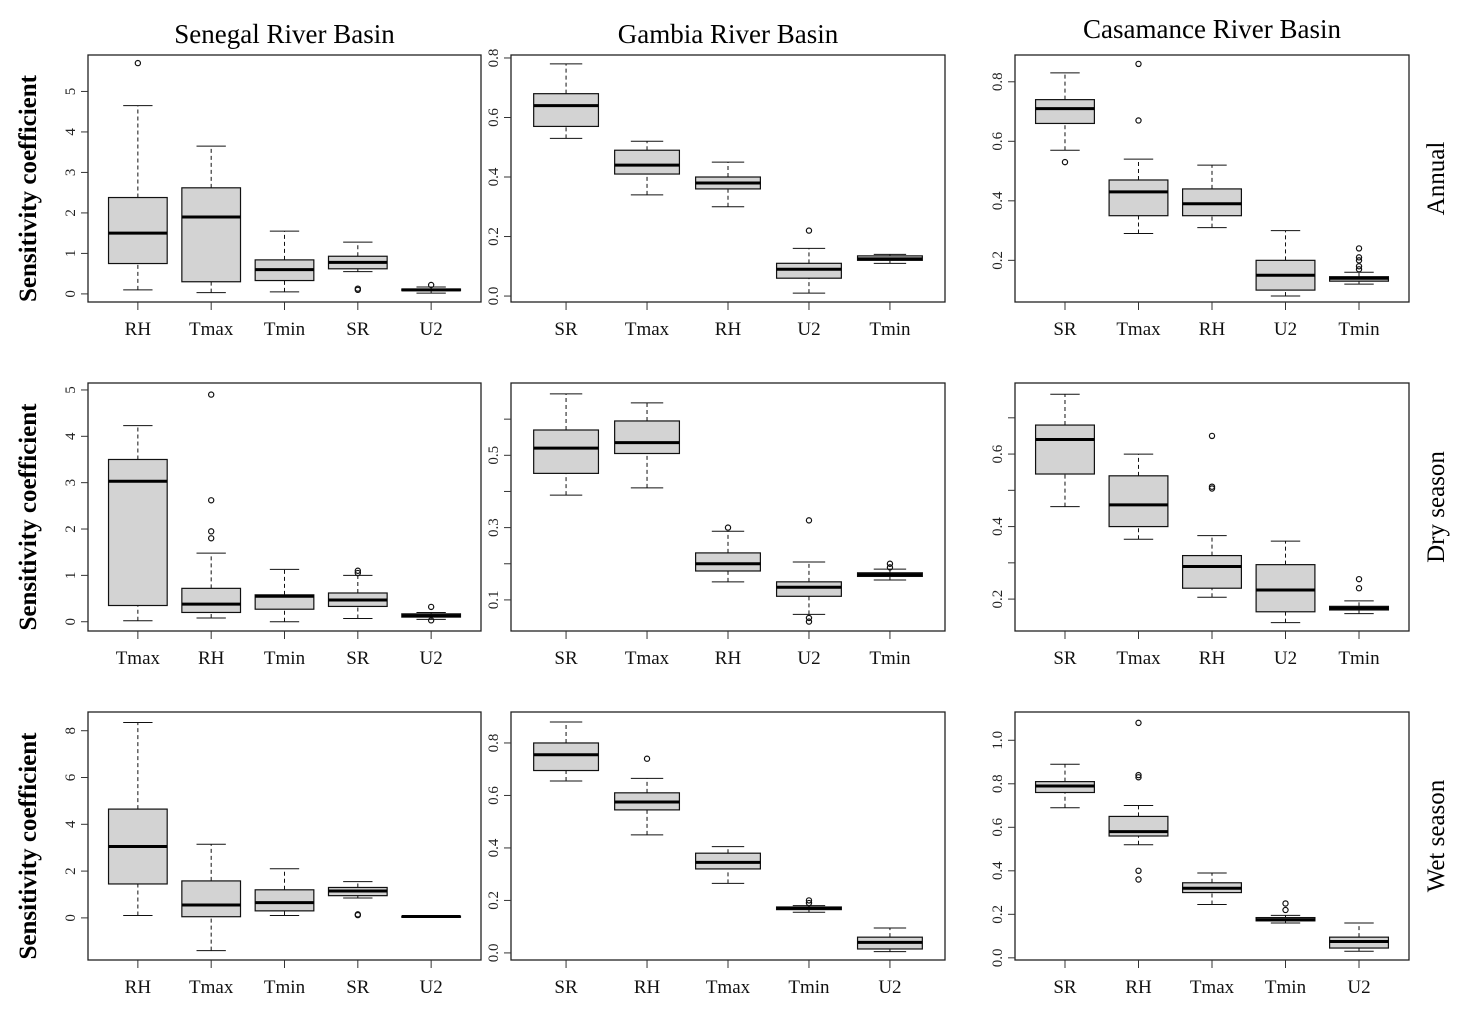 The image size is (1464, 1015). Describe the element at coordinates (71, 871) in the screenshot. I see `y-tick-label: 2` at that location.